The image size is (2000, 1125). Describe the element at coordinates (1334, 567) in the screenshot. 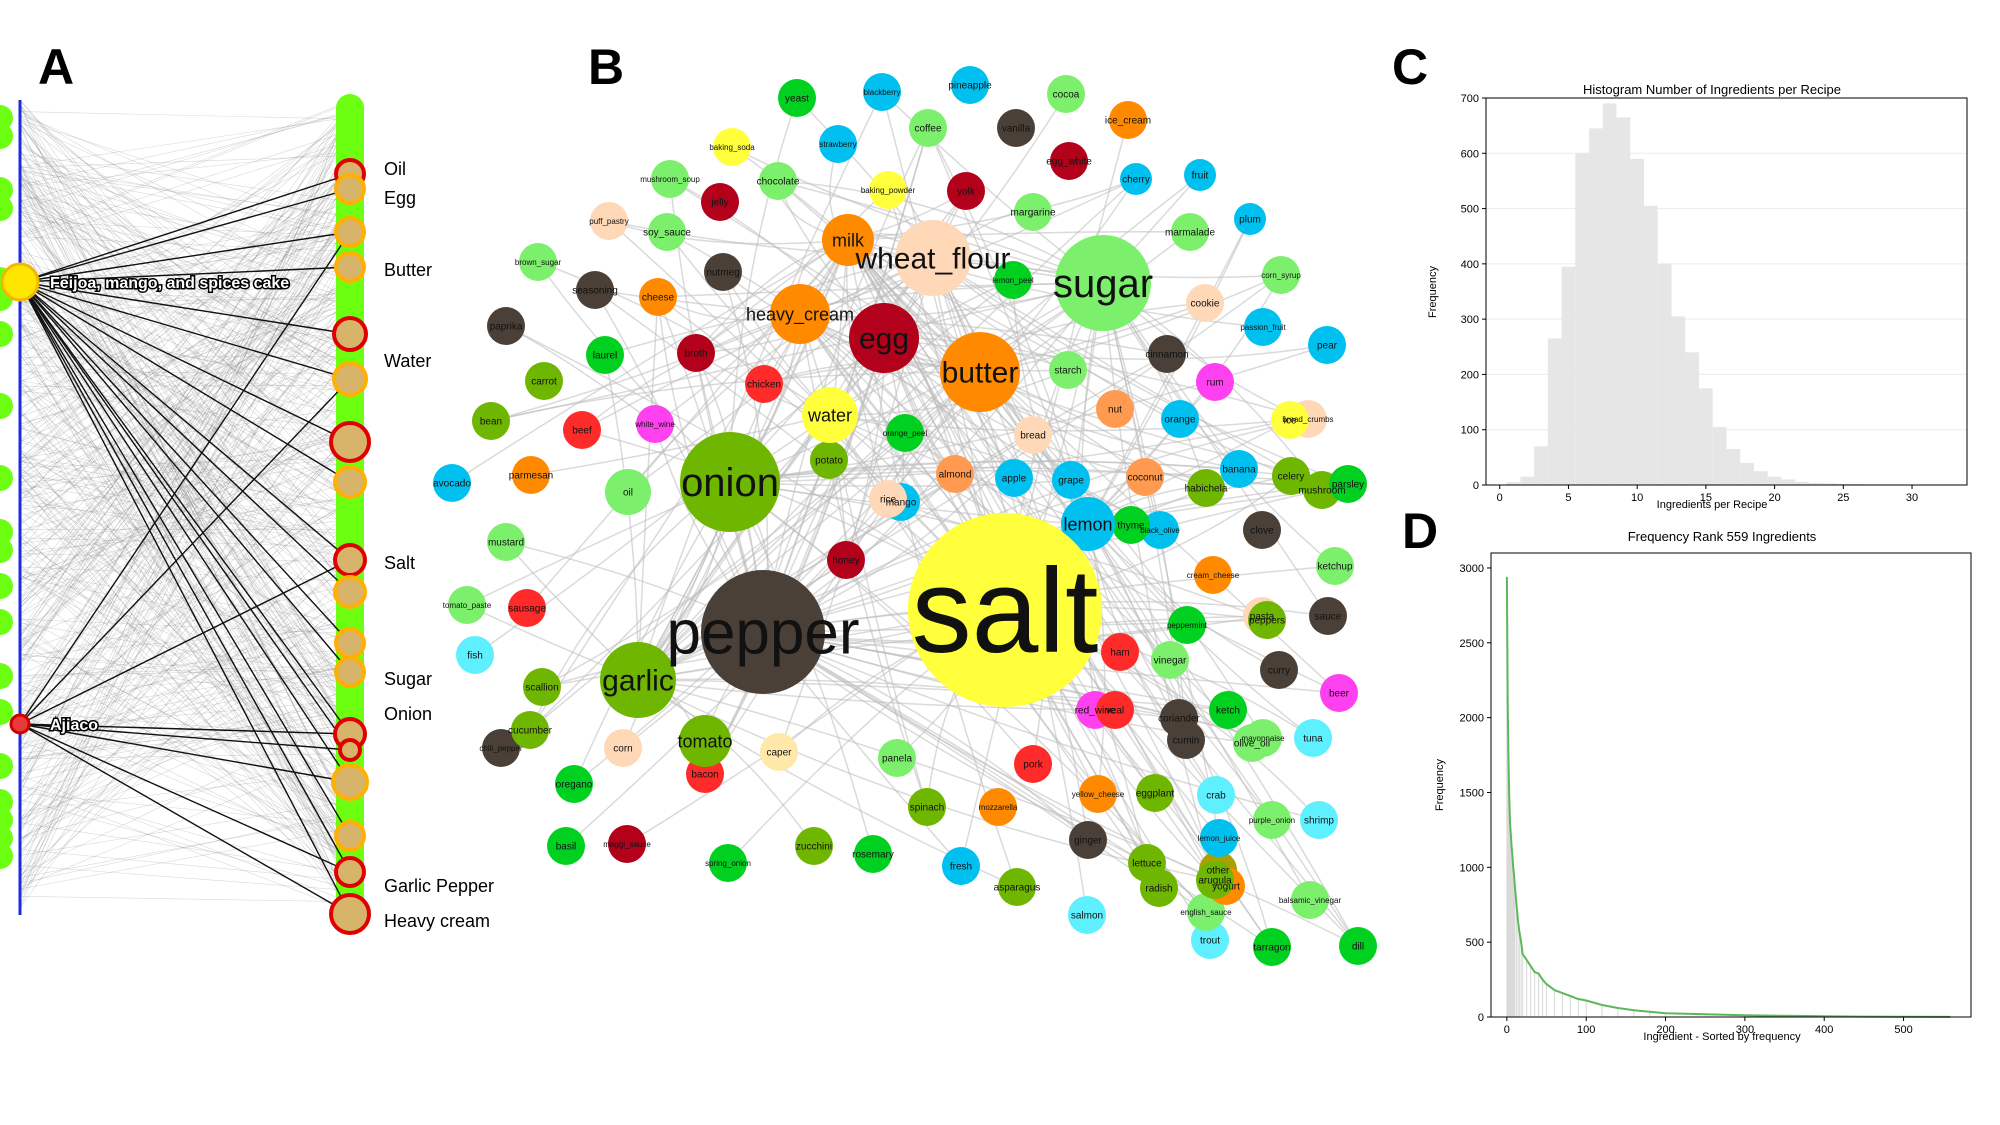

I see `network-node-label: ketchup` at that location.